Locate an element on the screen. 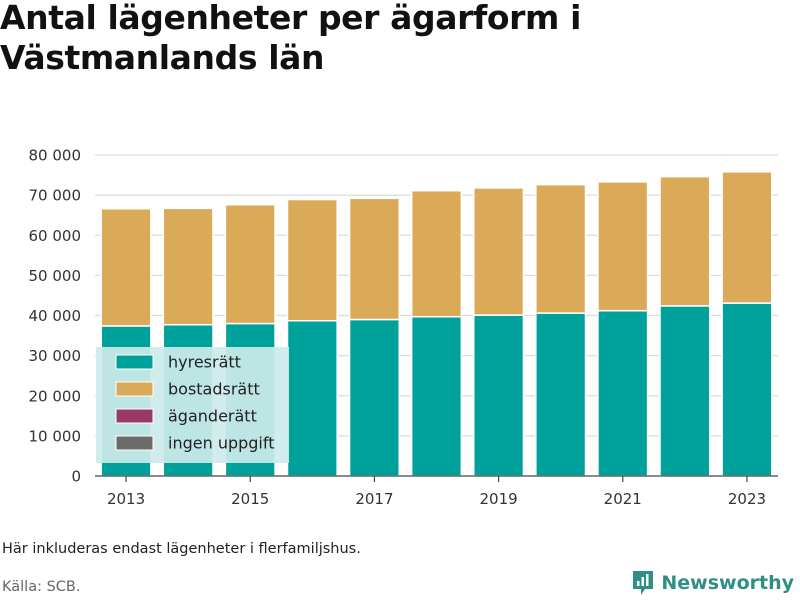  y-tick-label: 30 000 is located at coordinates (55, 356).